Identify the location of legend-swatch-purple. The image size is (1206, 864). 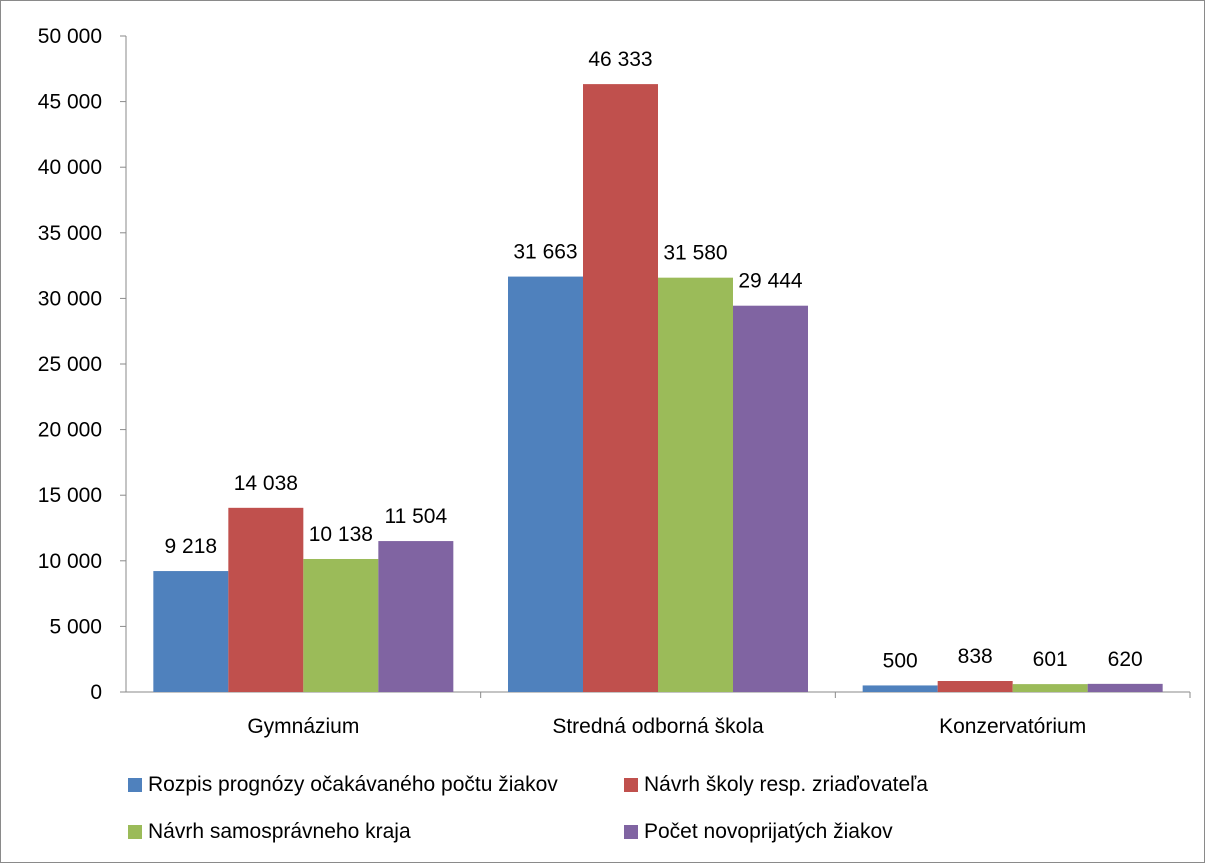
(631, 832).